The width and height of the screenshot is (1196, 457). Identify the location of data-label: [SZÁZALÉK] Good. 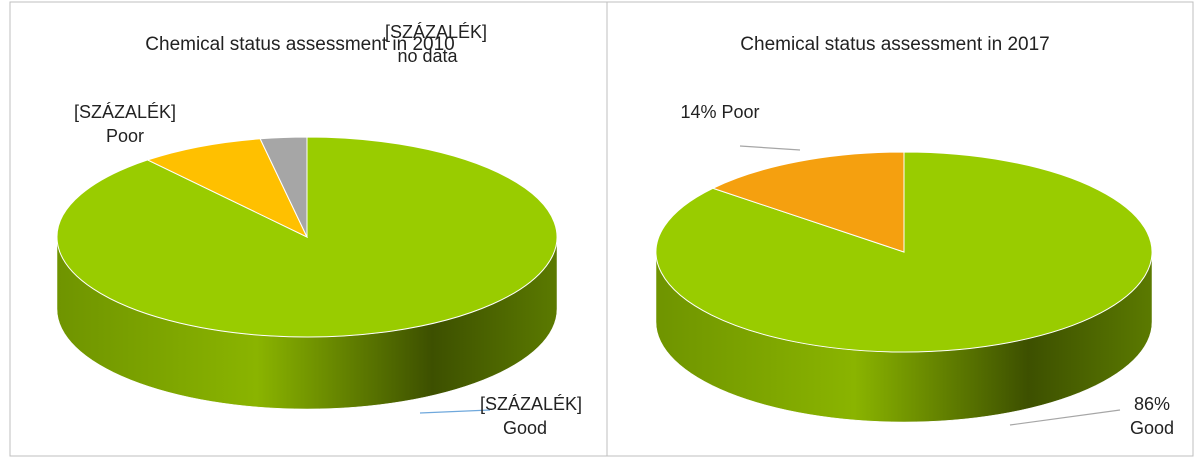
(531, 416).